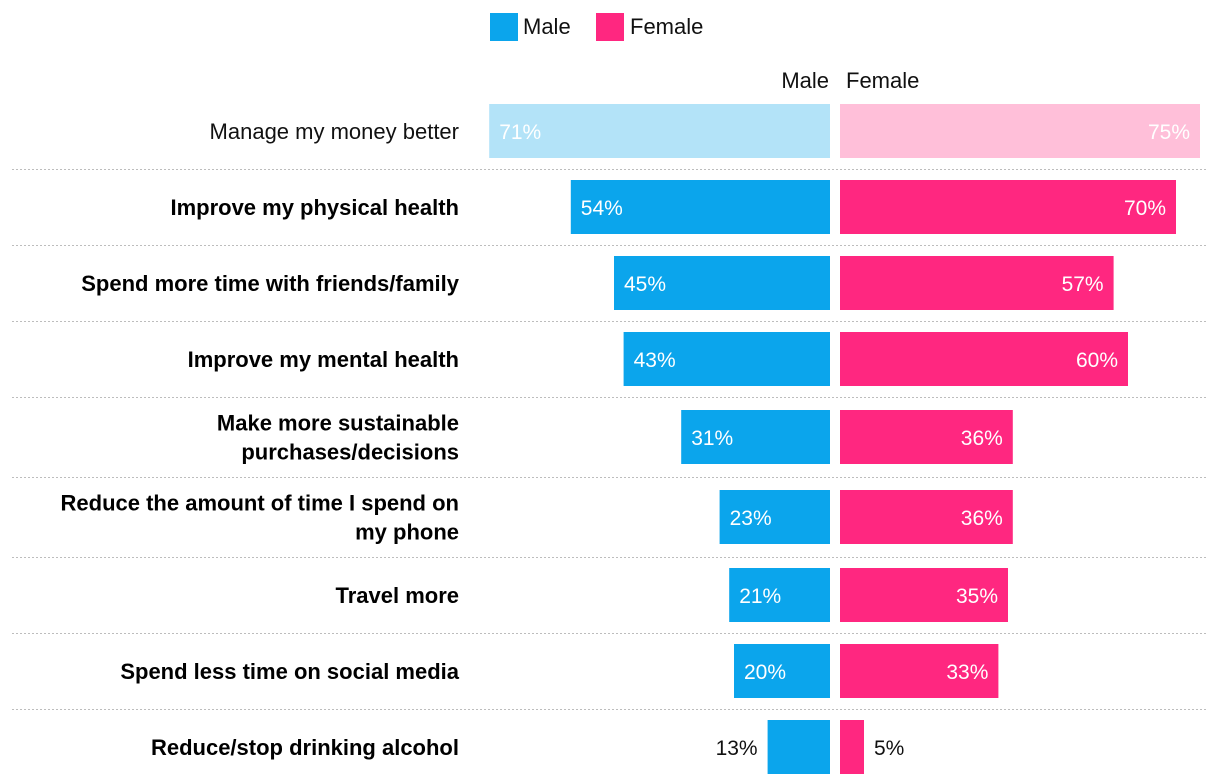 This screenshot has height=784, width=1220. What do you see at coordinates (655, 360) in the screenshot?
I see `value-label-male: 43%` at bounding box center [655, 360].